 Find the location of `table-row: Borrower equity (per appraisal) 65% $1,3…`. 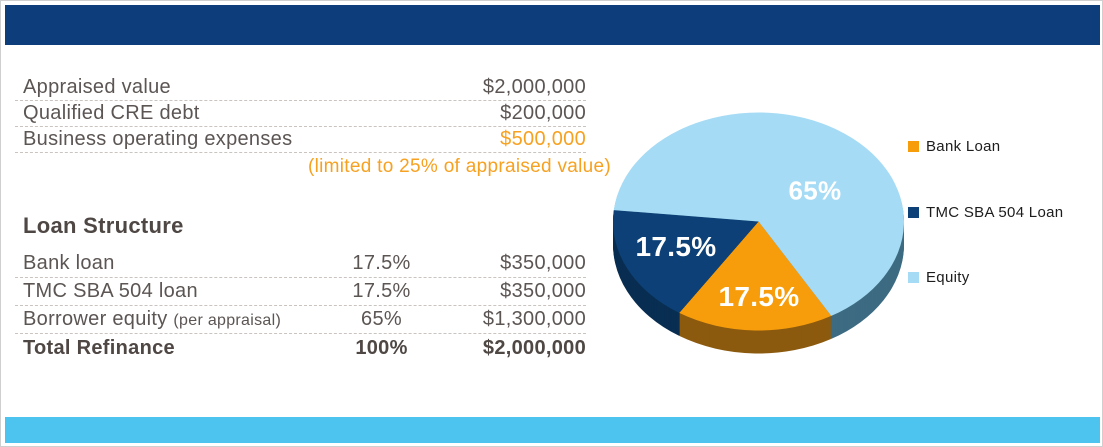

table-row: Borrower equity (per appraisal) 65% $1,3… is located at coordinates (300, 320).